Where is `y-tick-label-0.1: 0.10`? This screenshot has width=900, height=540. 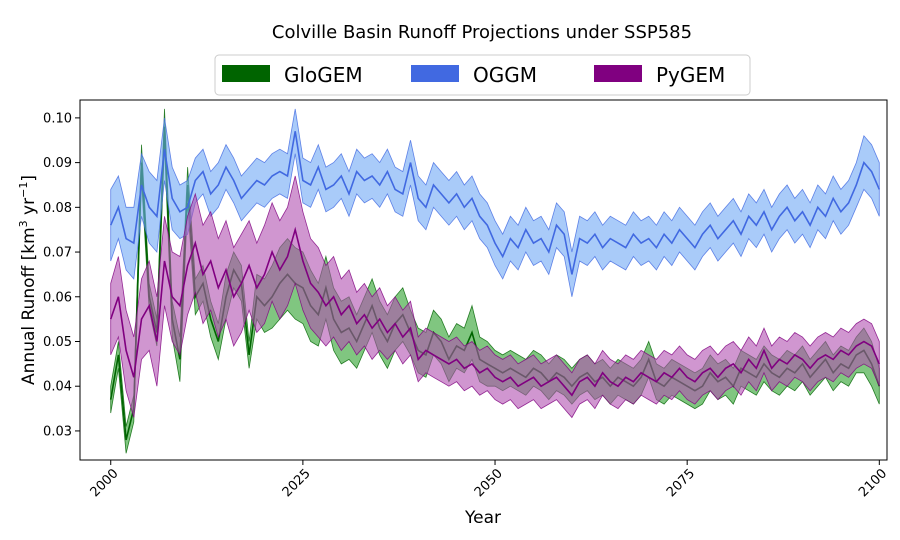 y-tick-label-0.1: 0.10 is located at coordinates (57, 118).